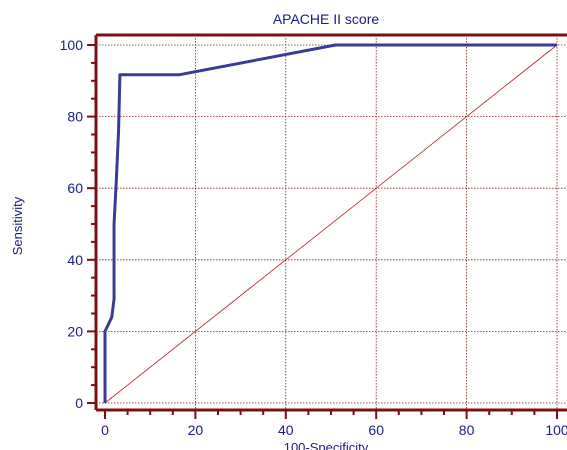 The image size is (567, 450). I want to click on y-axis-label: Sensitivity, so click(17, 225).